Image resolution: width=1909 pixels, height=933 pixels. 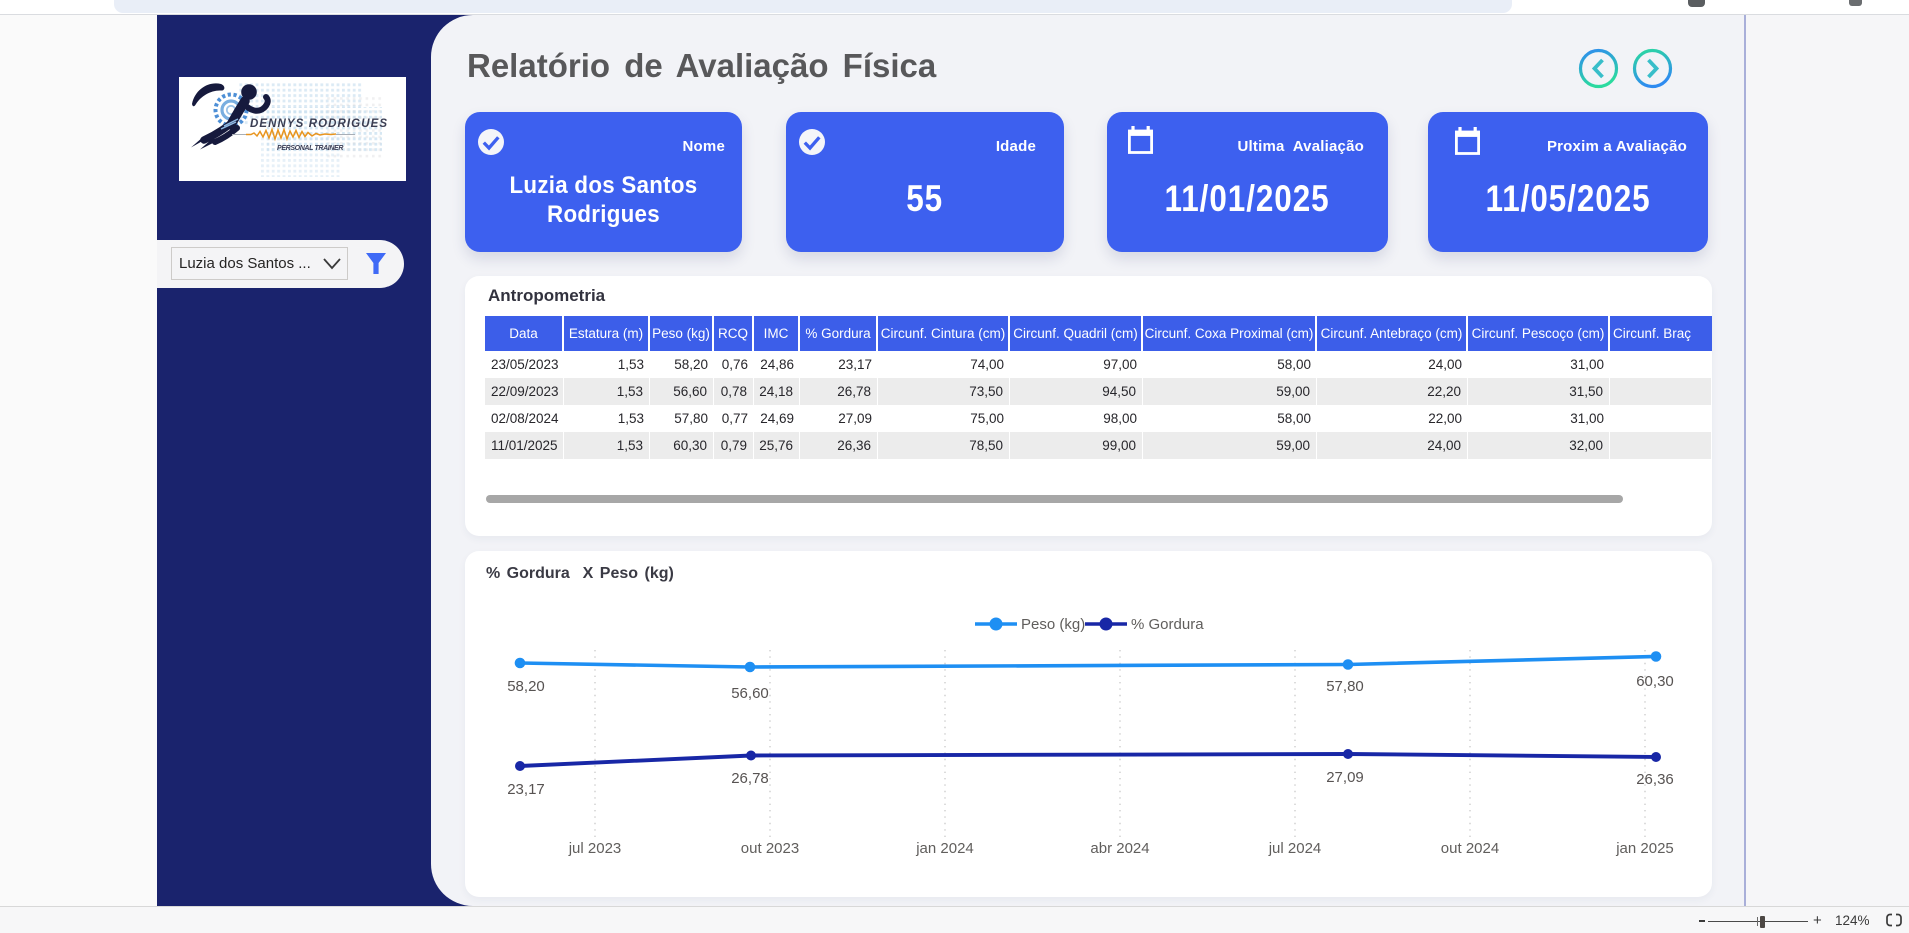 What do you see at coordinates (1470, 848) in the screenshot?
I see `svg-text: out 2024` at bounding box center [1470, 848].